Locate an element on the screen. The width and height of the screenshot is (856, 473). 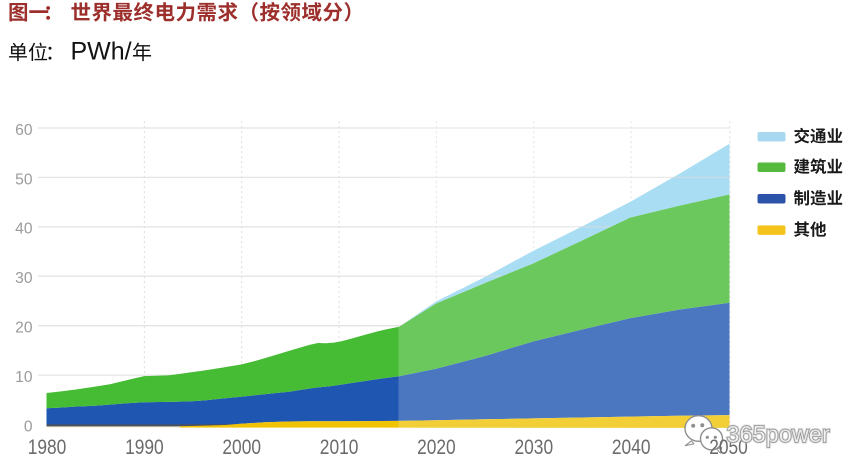
svg-text: 10 is located at coordinates (24, 377).